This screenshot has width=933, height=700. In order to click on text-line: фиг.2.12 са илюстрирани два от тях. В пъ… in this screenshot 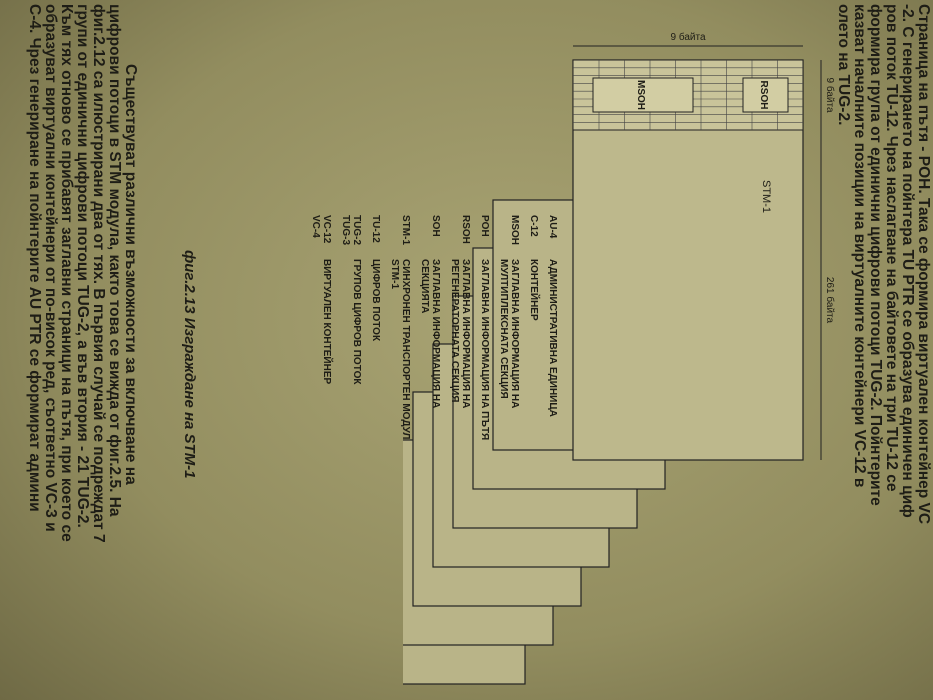, I will do `click(98, 273)`.